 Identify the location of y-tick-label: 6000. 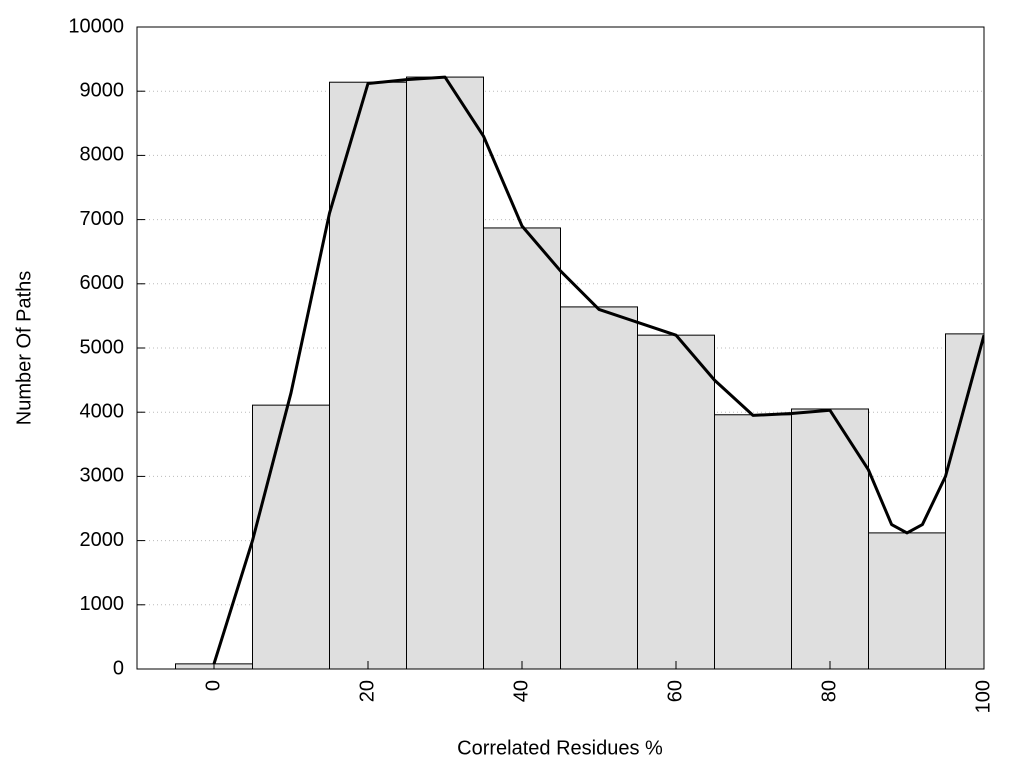
(102, 283).